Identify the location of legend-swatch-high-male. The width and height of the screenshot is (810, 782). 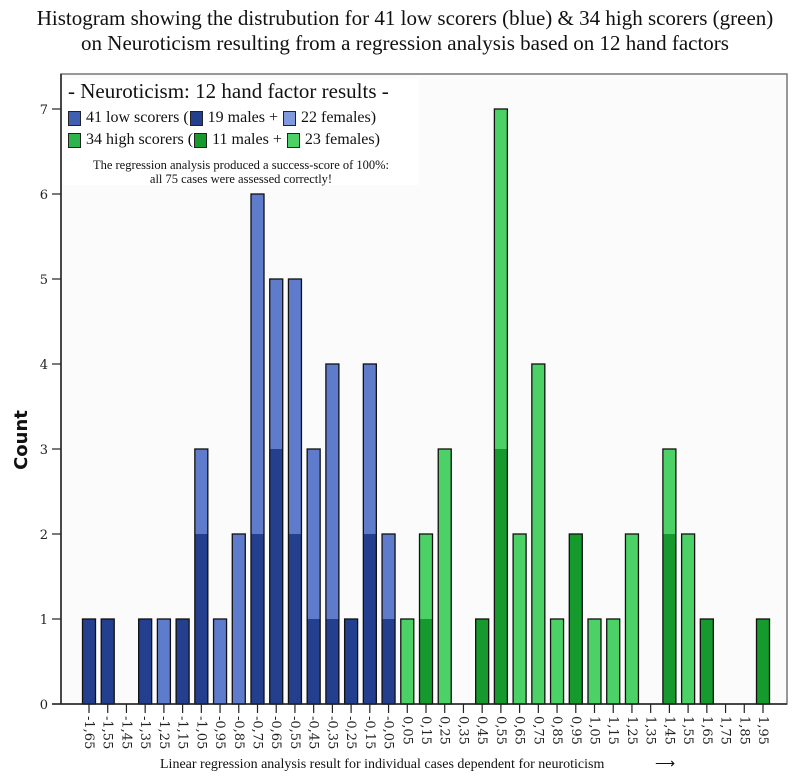
(201, 140).